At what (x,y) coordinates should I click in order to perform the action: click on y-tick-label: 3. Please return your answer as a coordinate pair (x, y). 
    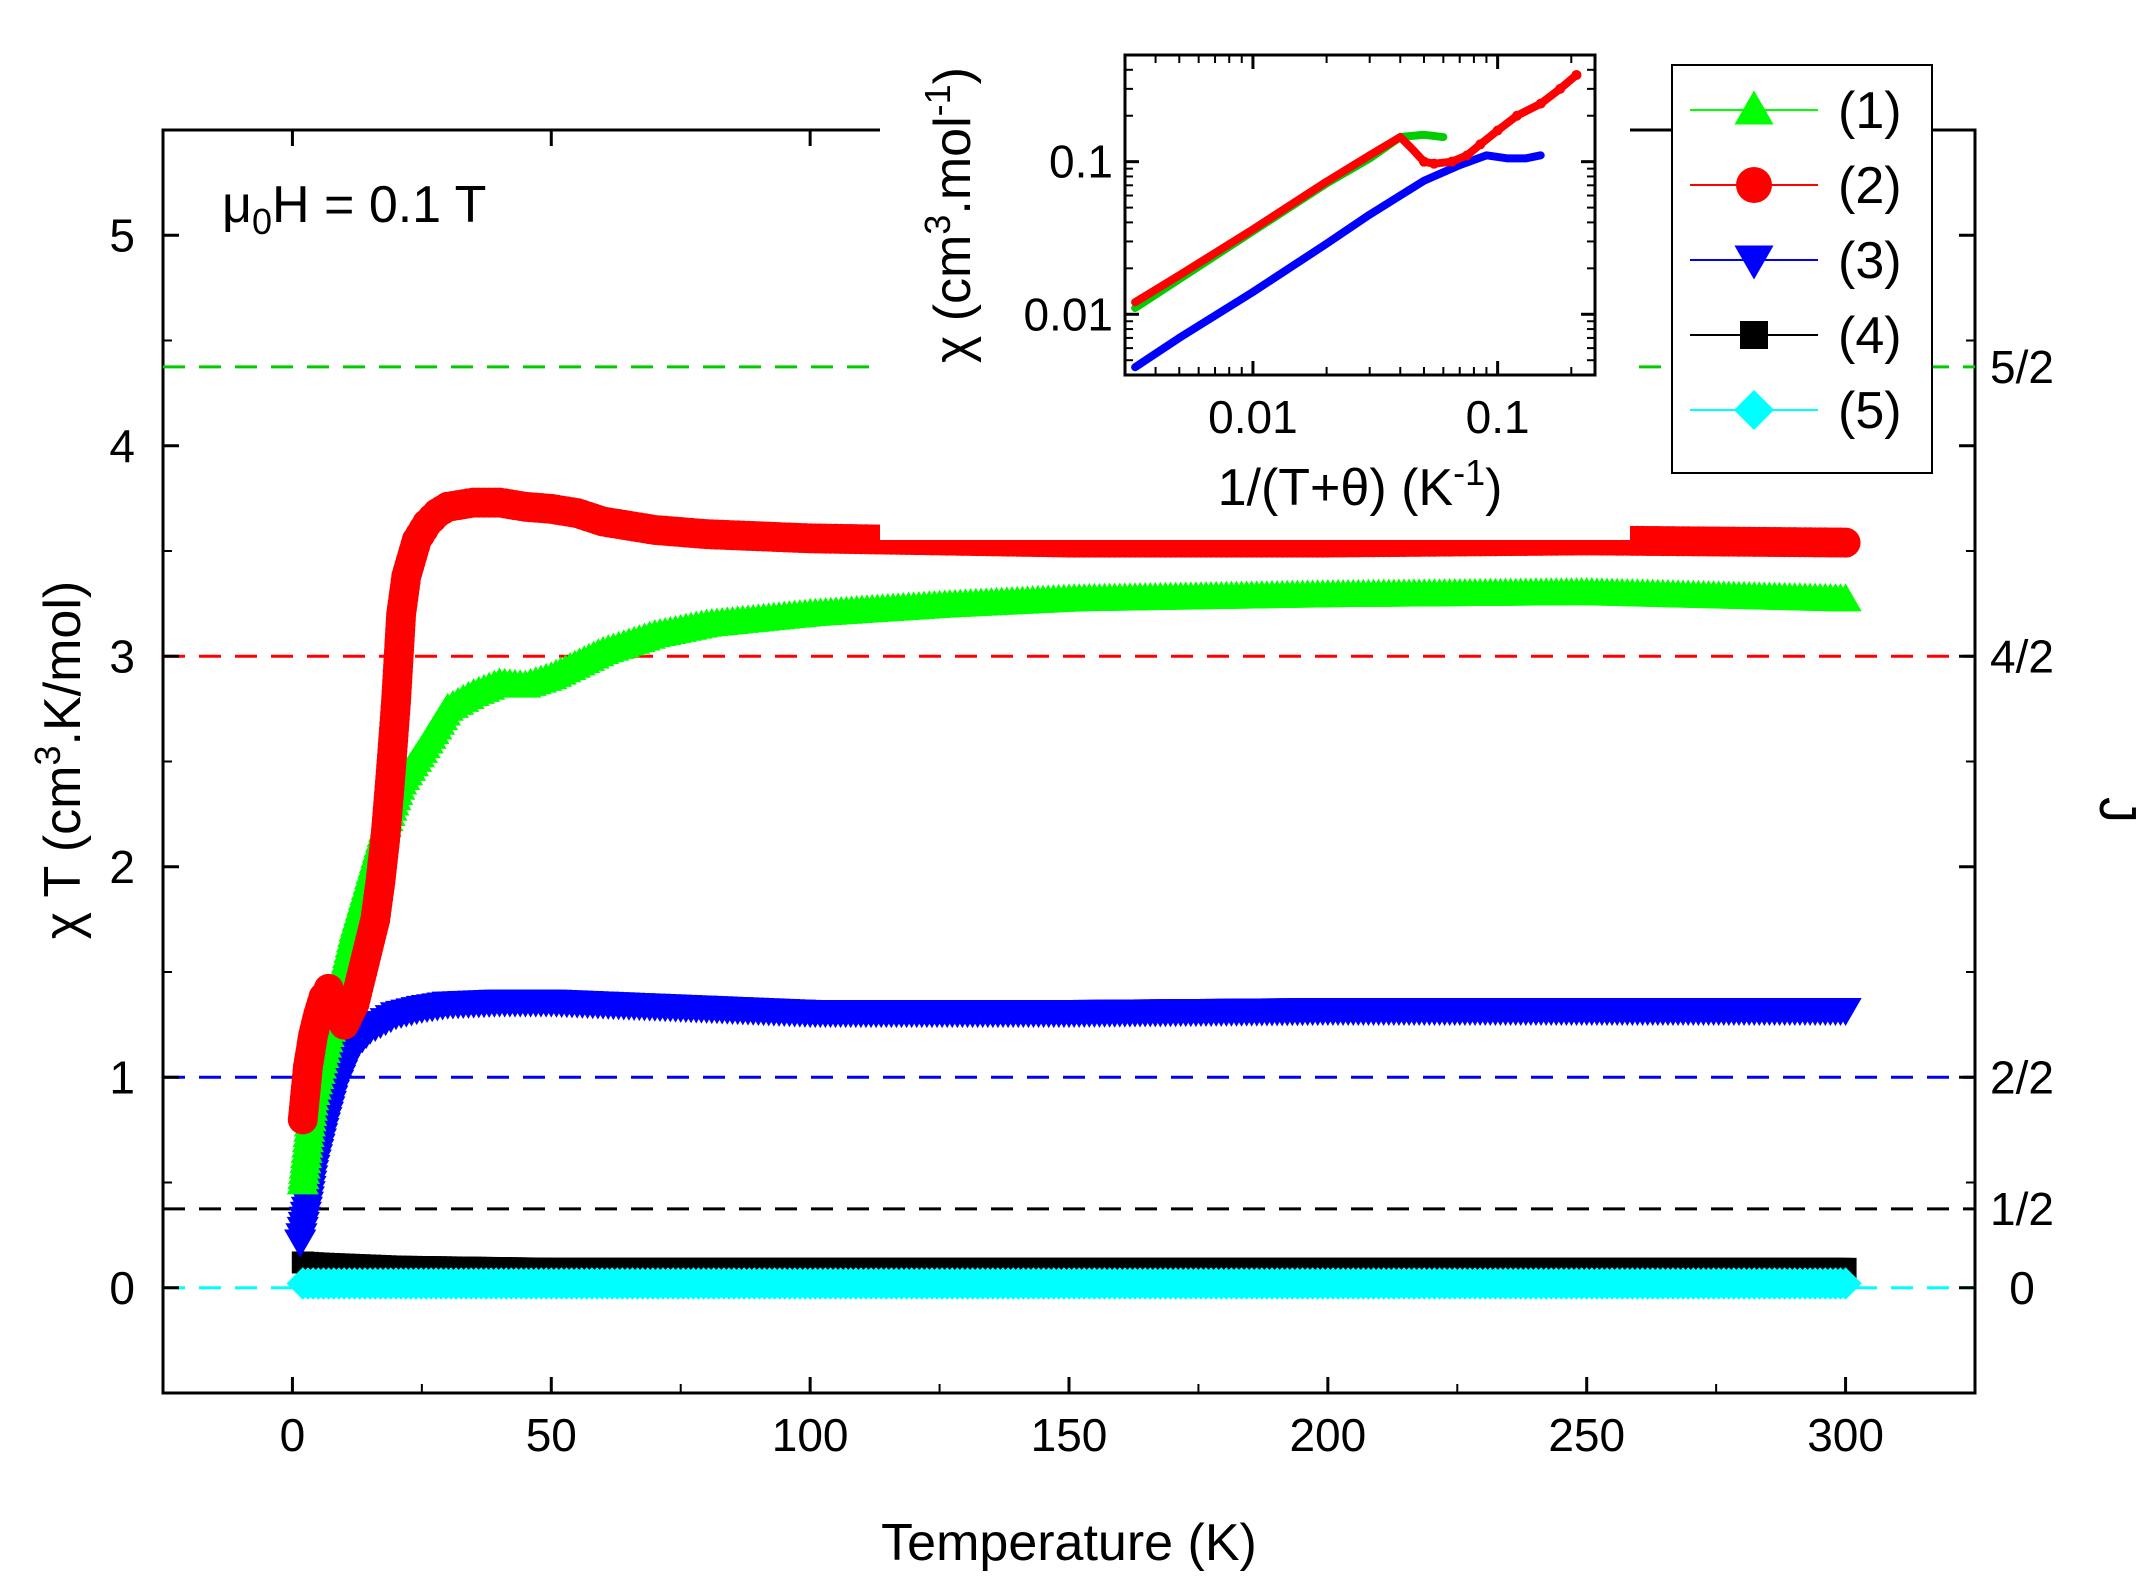
    Looking at the image, I should click on (122, 656).